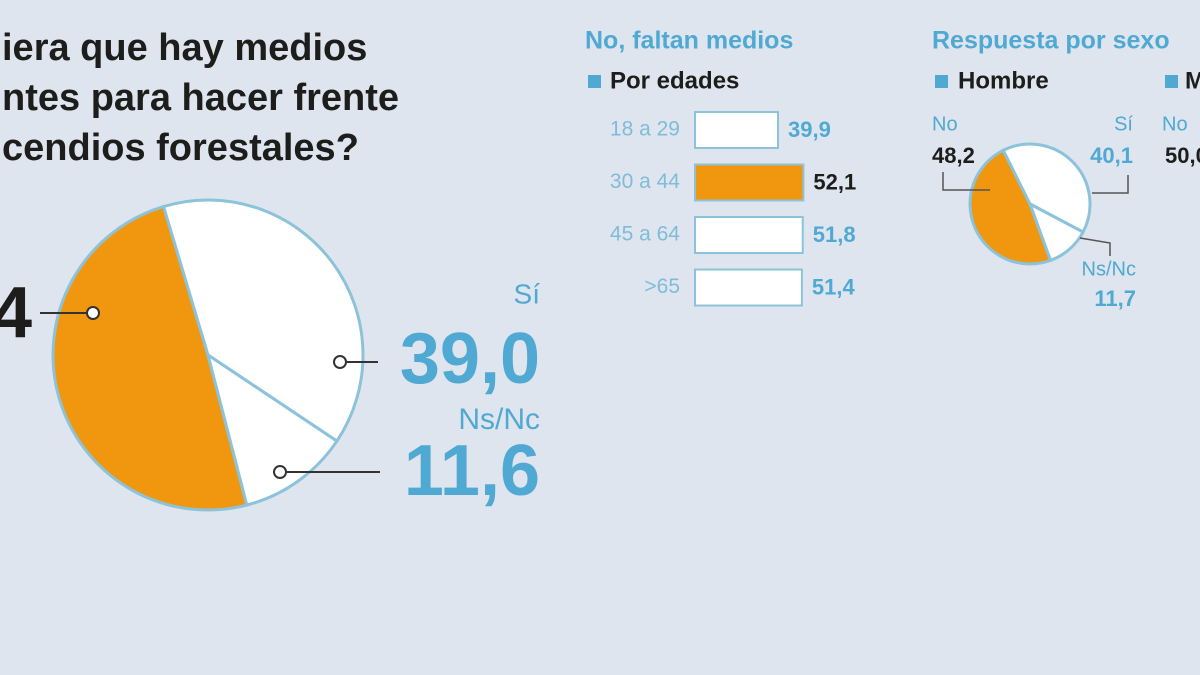 Image resolution: width=1200 pixels, height=675 pixels. I want to click on value-label: 51,4, so click(834, 286).